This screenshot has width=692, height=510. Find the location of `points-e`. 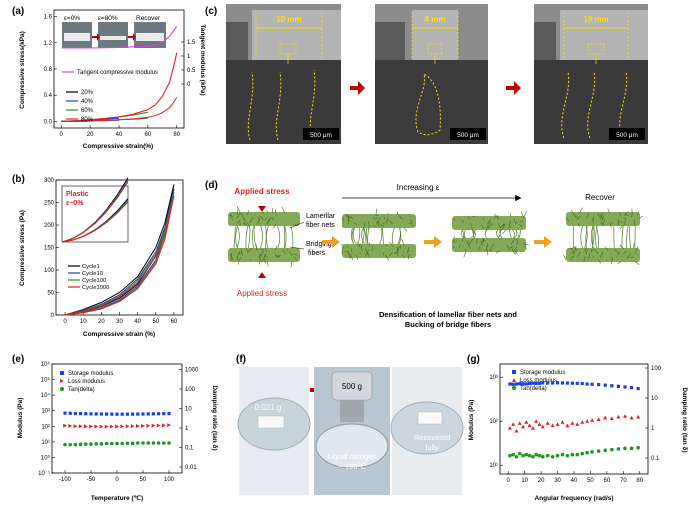

points-e is located at coordinates (117, 429).